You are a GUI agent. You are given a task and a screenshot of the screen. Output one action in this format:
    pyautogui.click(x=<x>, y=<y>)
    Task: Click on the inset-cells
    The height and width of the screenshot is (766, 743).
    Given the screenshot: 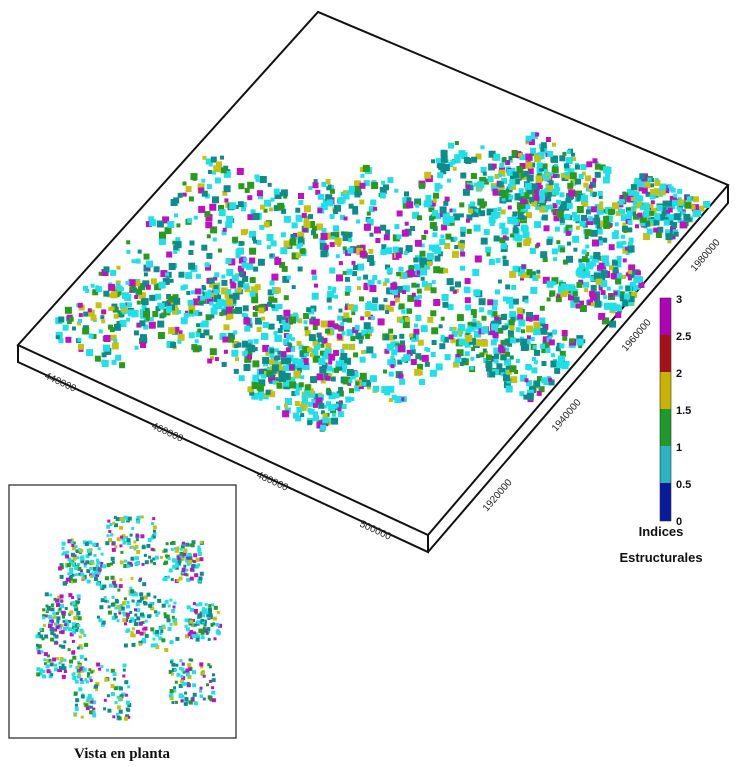 What is the action you would take?
    pyautogui.click(x=128, y=618)
    